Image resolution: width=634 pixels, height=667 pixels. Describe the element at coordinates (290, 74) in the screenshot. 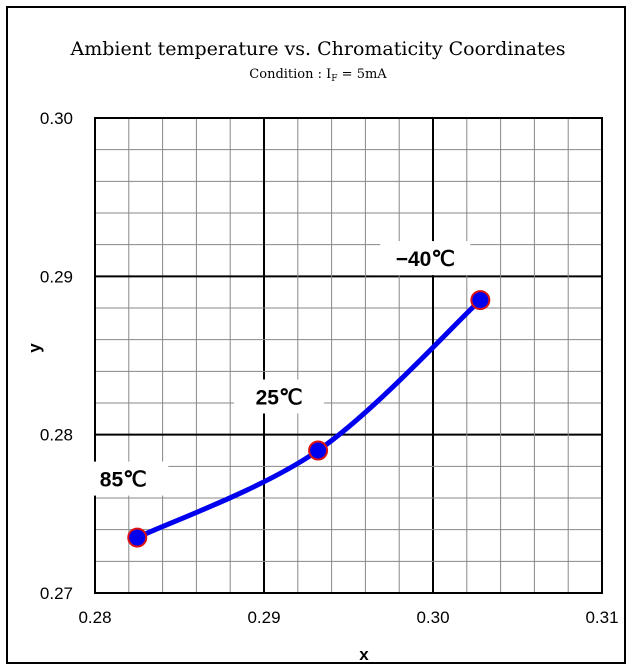

I see `subtitle-prefix: Condition : I` at that location.